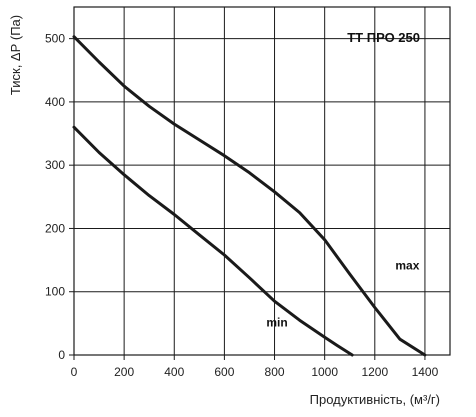 This screenshot has width=476, height=417. Describe the element at coordinates (55, 39) in the screenshot. I see `y-tick-label: 500` at that location.